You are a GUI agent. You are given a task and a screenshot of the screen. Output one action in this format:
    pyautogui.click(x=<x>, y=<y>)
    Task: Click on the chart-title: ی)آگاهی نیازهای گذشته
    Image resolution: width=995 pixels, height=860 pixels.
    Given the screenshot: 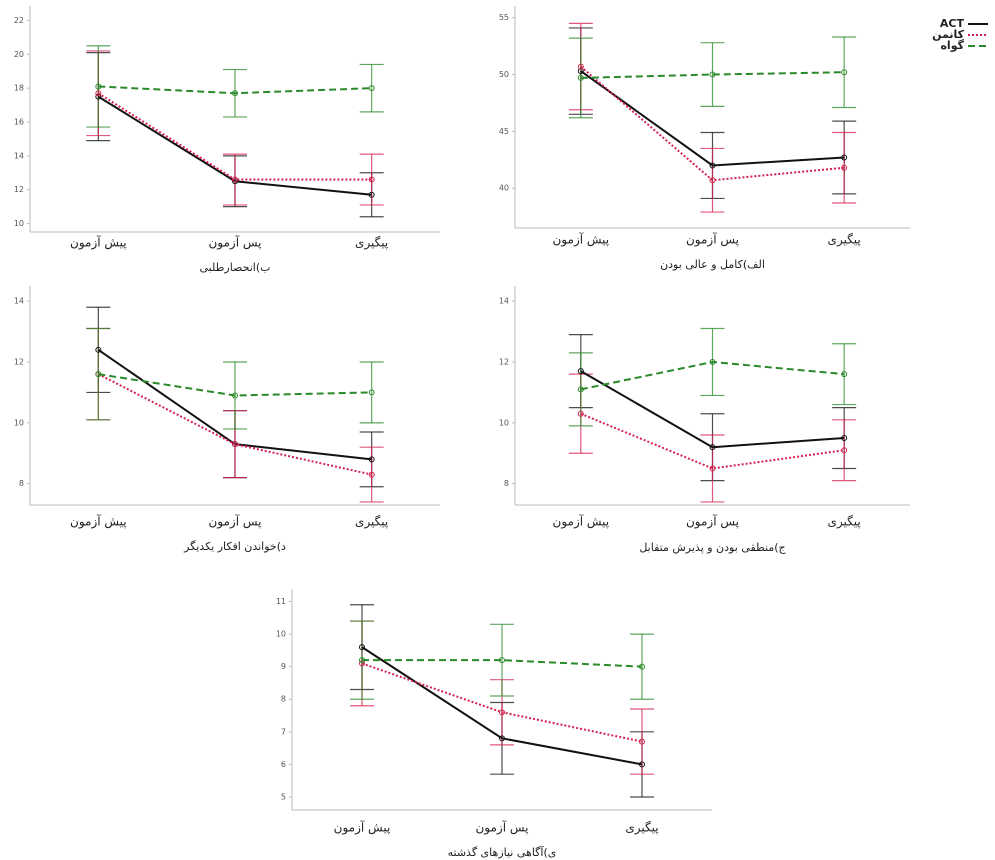 What is the action you would take?
    pyautogui.click(x=502, y=852)
    